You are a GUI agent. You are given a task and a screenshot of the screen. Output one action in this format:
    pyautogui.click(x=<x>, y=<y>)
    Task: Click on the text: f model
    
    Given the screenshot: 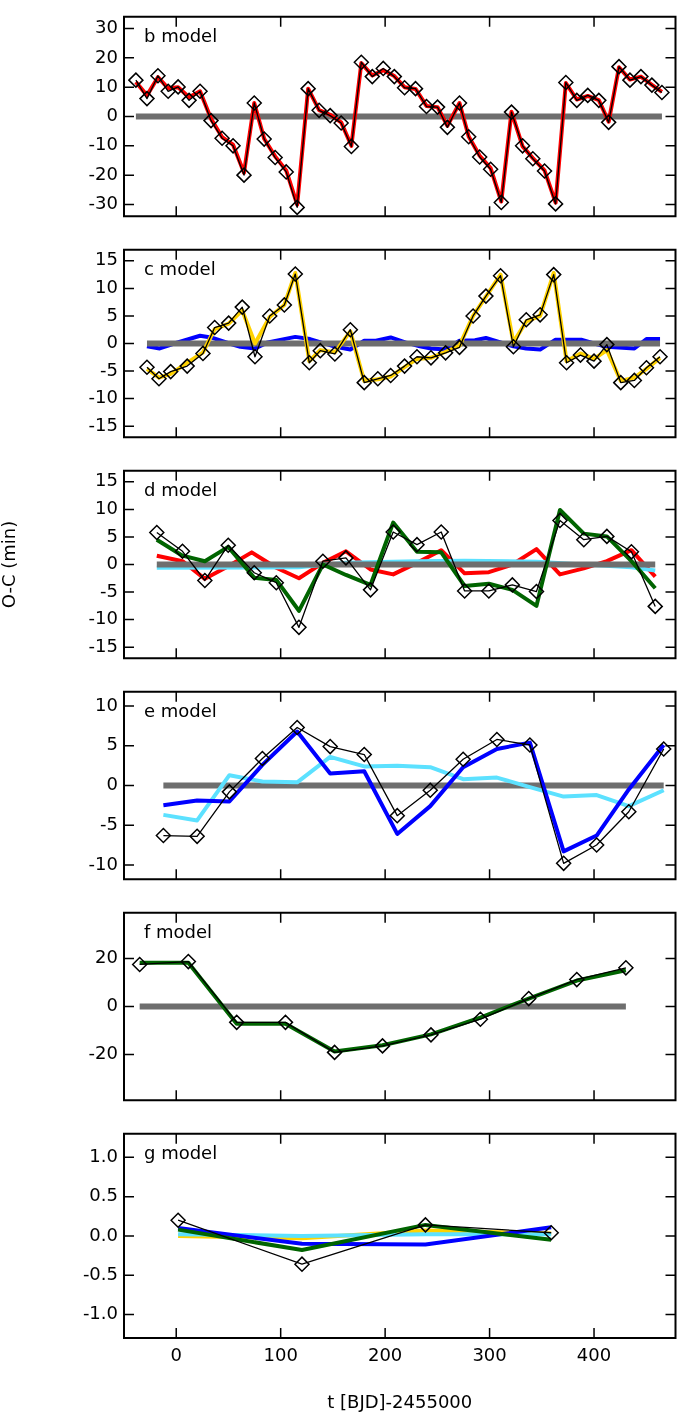 What is the action you would take?
    pyautogui.click(x=178, y=932)
    